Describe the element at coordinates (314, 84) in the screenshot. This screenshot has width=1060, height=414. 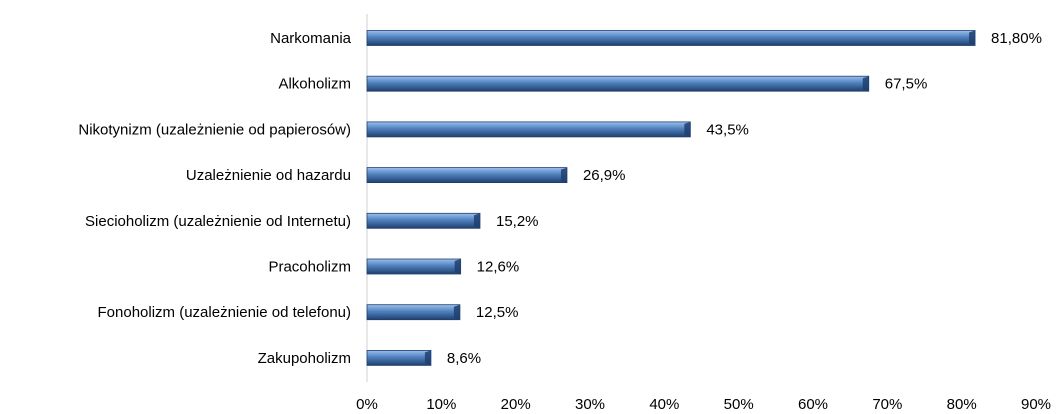
I see `category-label: Alkoholizm` at that location.